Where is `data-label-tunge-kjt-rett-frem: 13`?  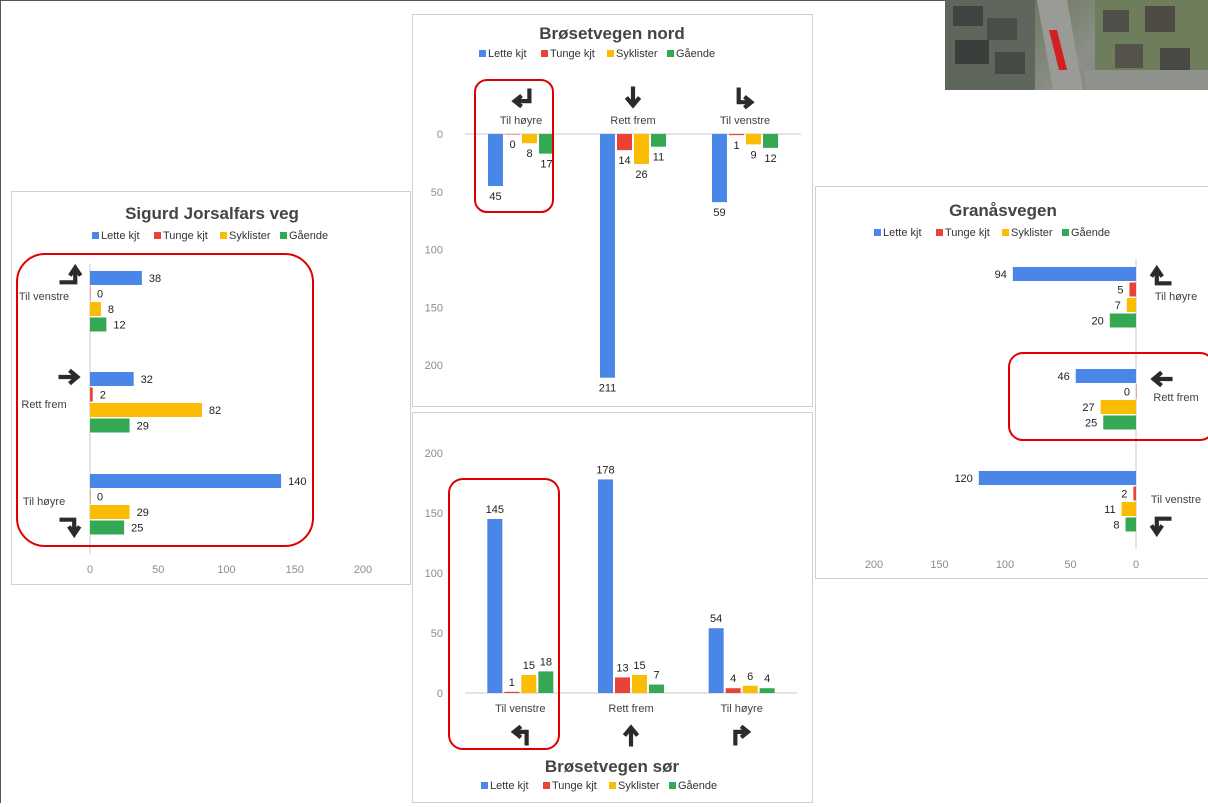
data-label-tunge-kjt-rett-frem: 13 is located at coordinates (622, 668).